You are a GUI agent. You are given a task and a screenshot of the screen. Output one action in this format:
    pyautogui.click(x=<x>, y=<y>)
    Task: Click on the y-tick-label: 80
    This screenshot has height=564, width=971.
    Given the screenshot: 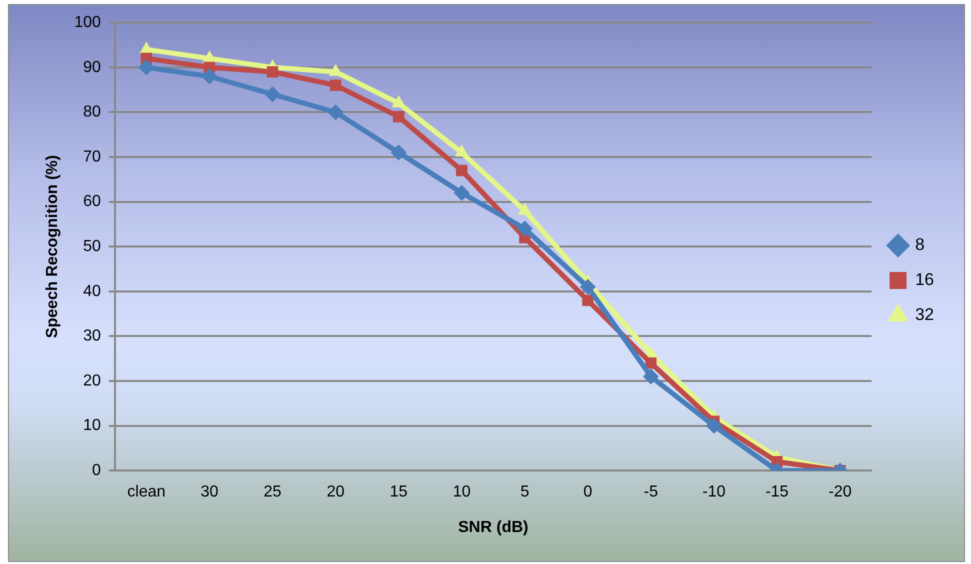 What is the action you would take?
    pyautogui.click(x=92, y=112)
    